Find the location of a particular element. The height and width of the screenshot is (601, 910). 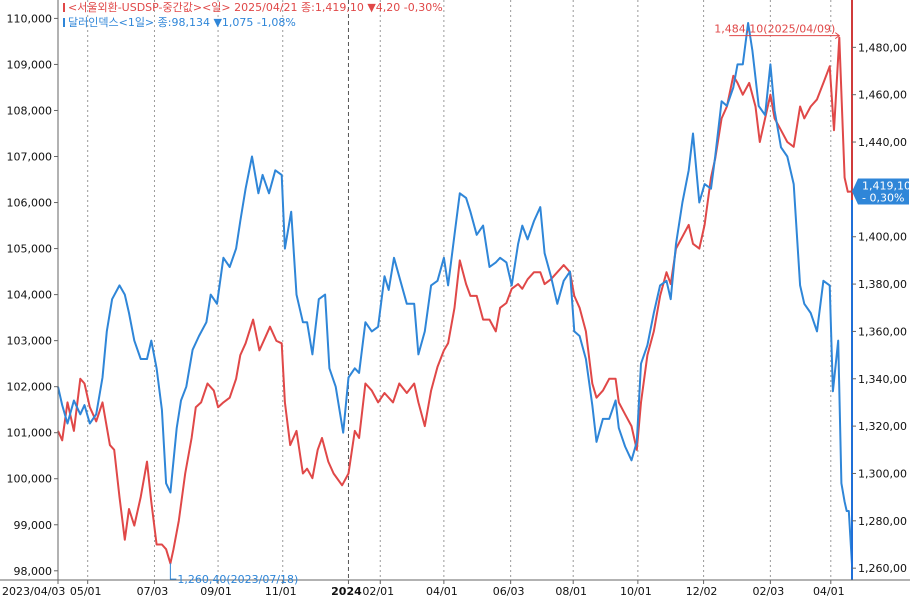

left-tick-label: 103,000 is located at coordinates (30, 341).